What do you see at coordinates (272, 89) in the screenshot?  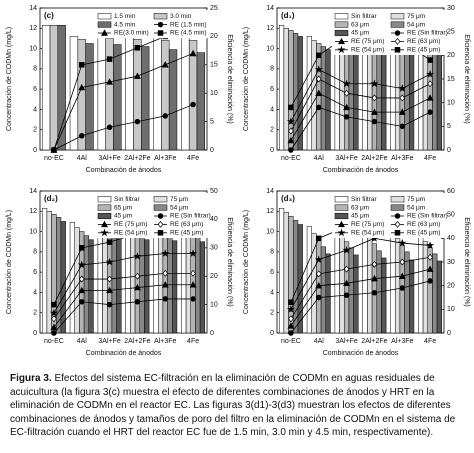 I see `y-tick-label: 6` at bounding box center [272, 89].